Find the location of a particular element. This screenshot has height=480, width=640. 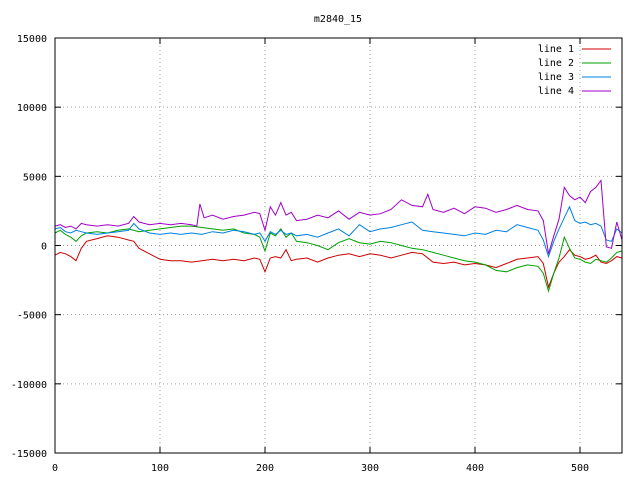

chart-title: m2840_15 is located at coordinates (338, 19).